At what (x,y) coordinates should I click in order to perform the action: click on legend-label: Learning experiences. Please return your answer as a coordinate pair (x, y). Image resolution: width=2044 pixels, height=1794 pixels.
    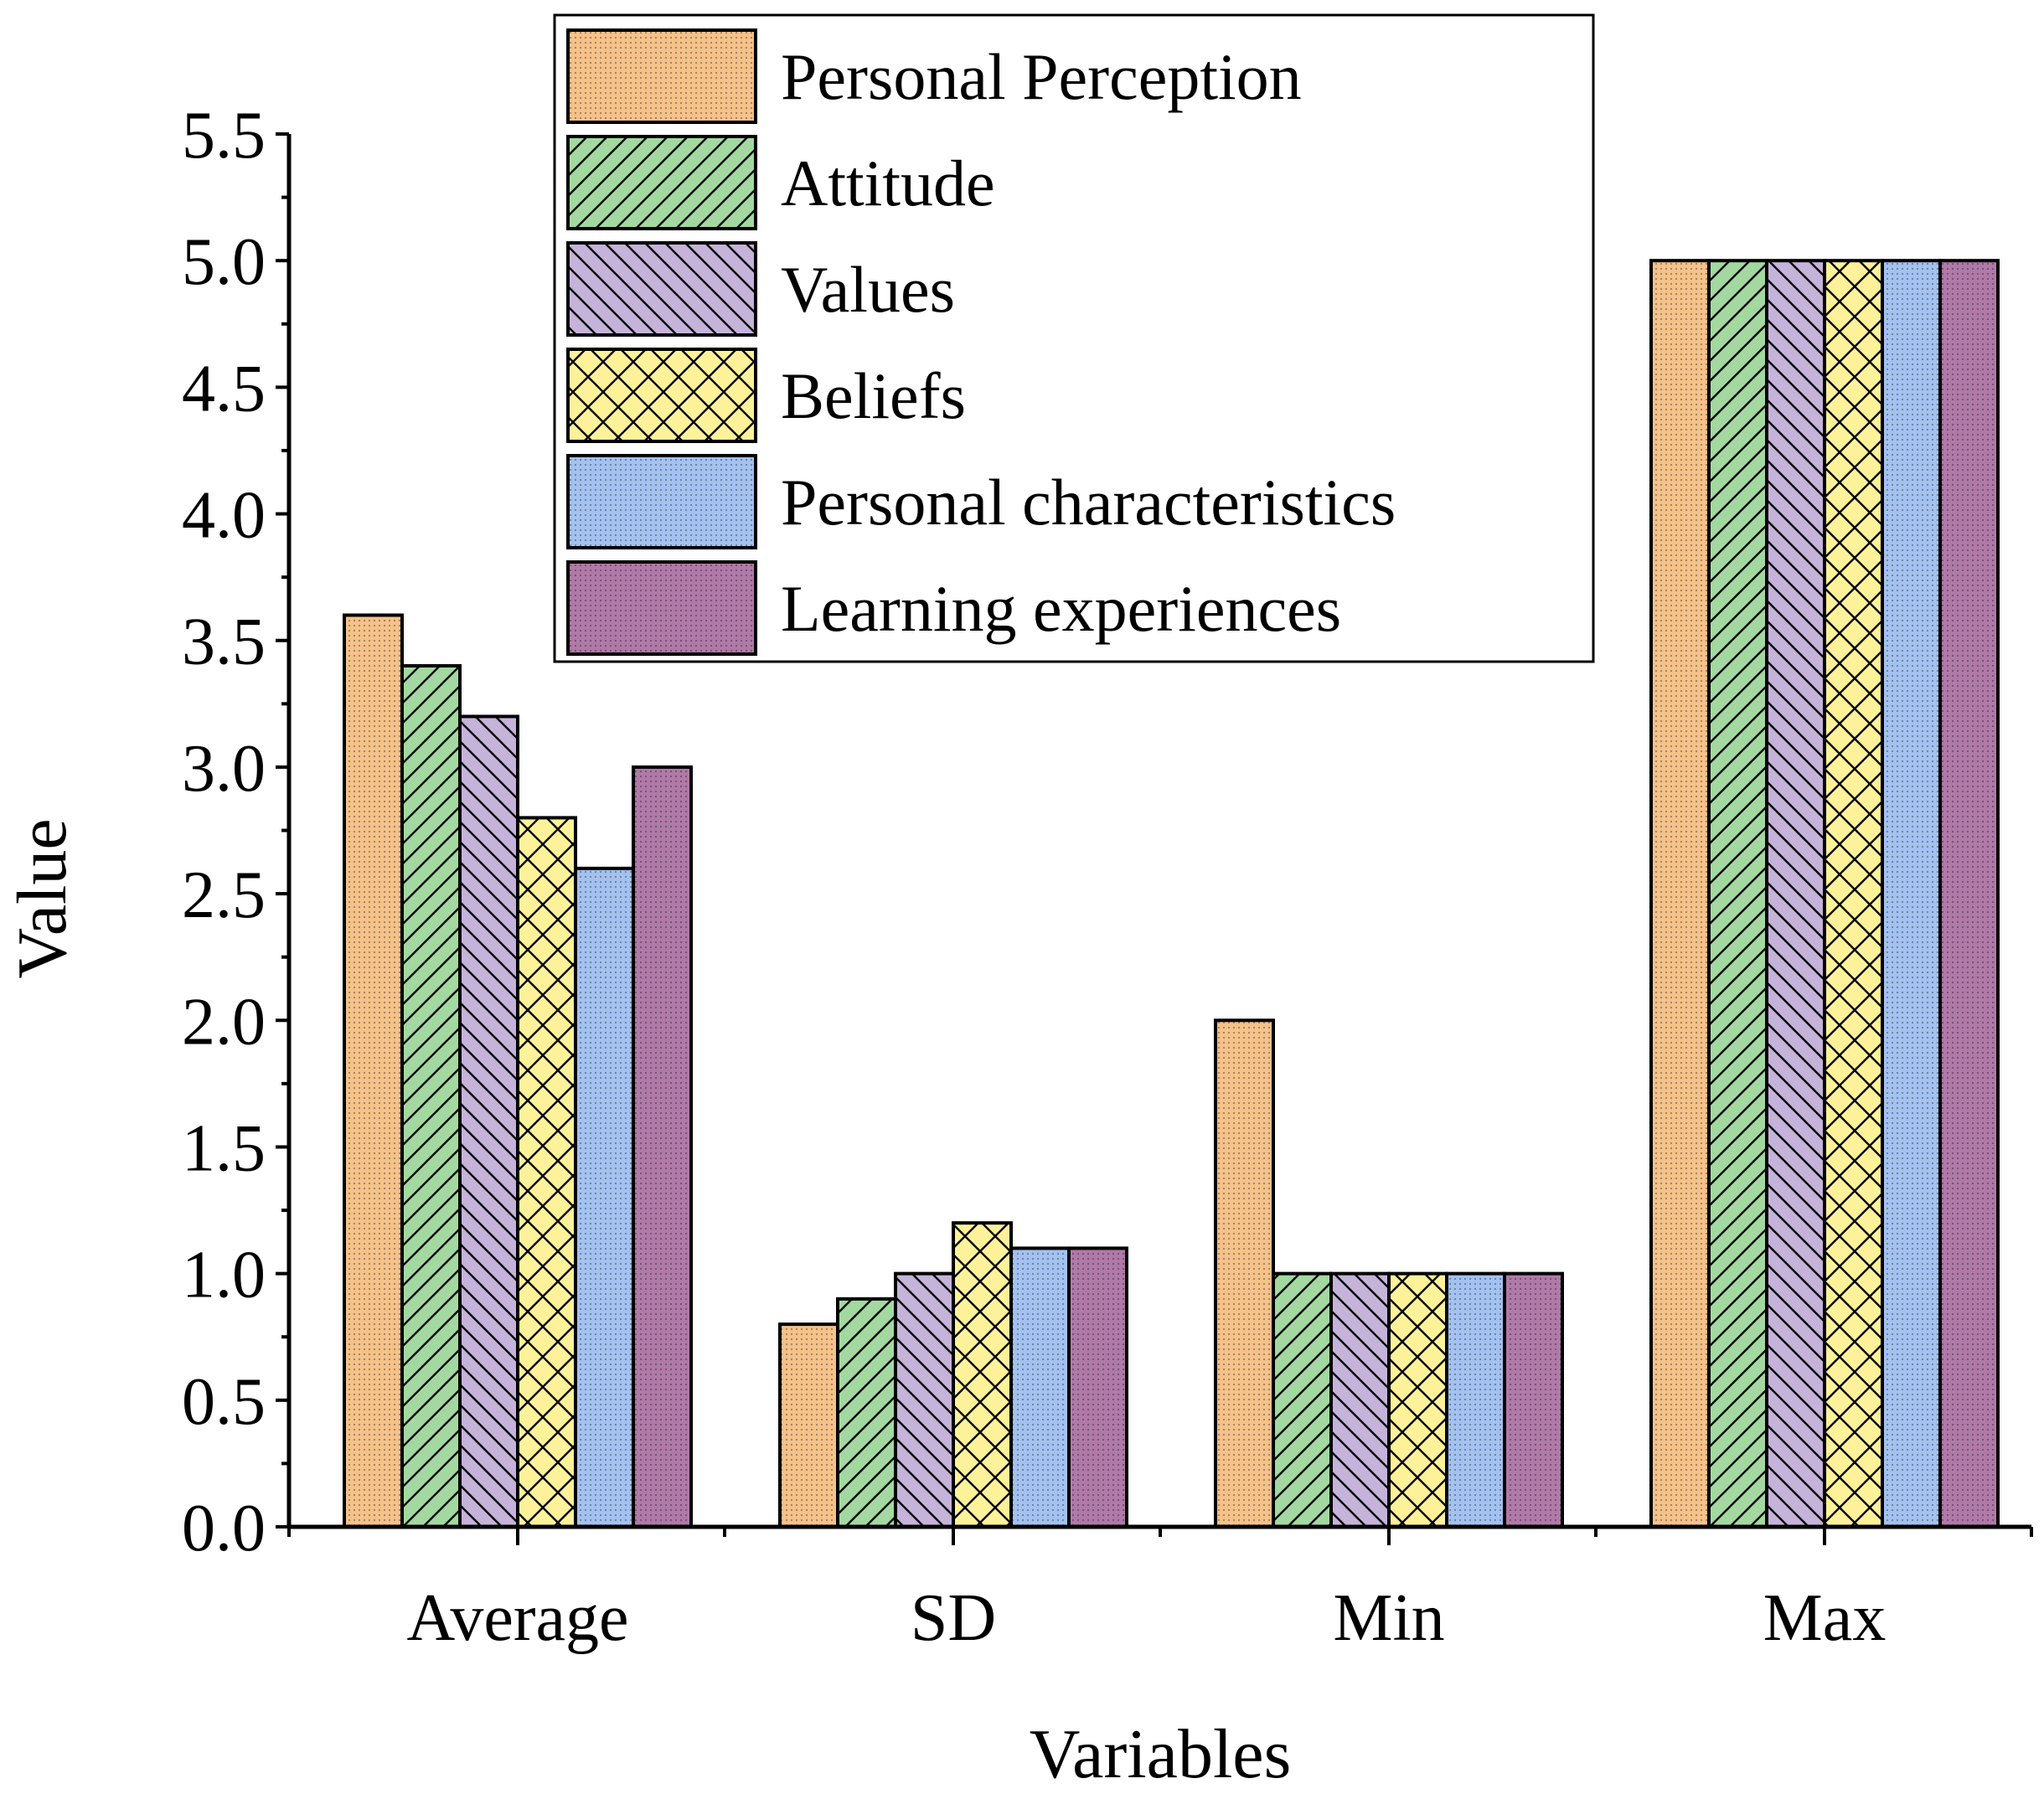
    Looking at the image, I should click on (1061, 609).